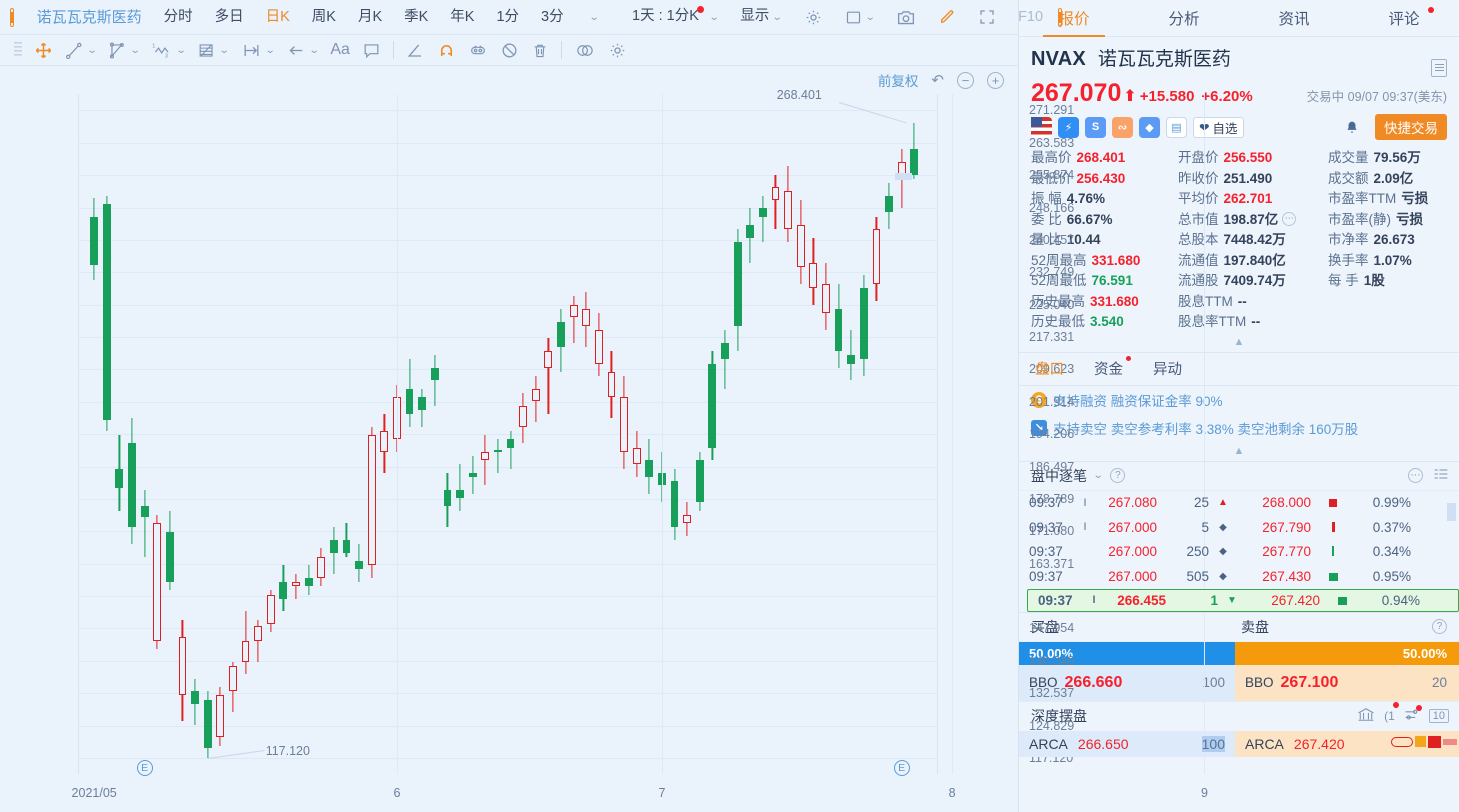 This screenshot has width=1459, height=812. What do you see at coordinates (1439, 627) in the screenshot?
I see `bidask-help-icon: ?` at bounding box center [1439, 627].